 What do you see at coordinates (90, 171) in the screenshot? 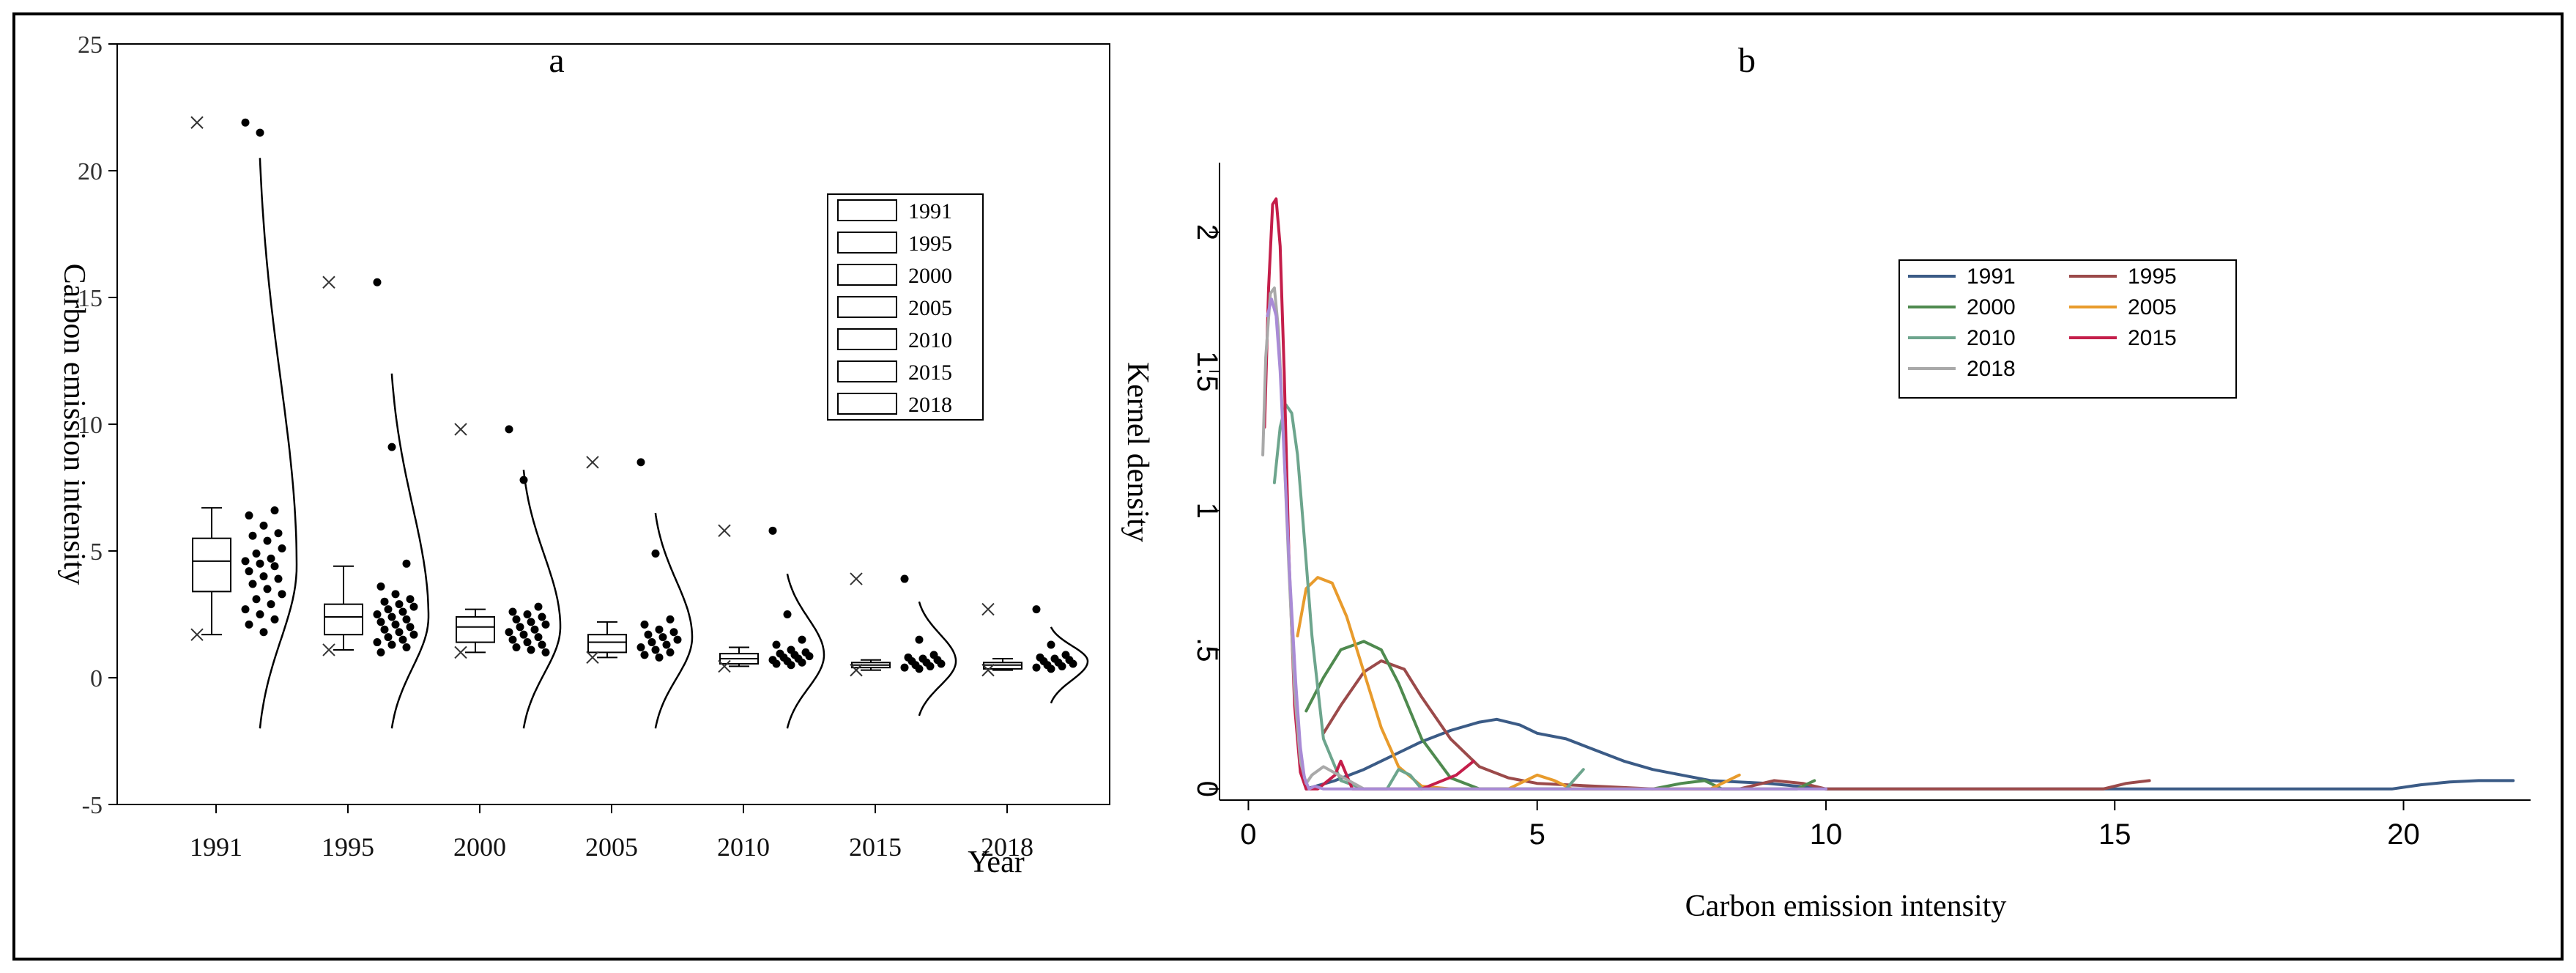
I see `y-tick-label: 20` at bounding box center [90, 171].